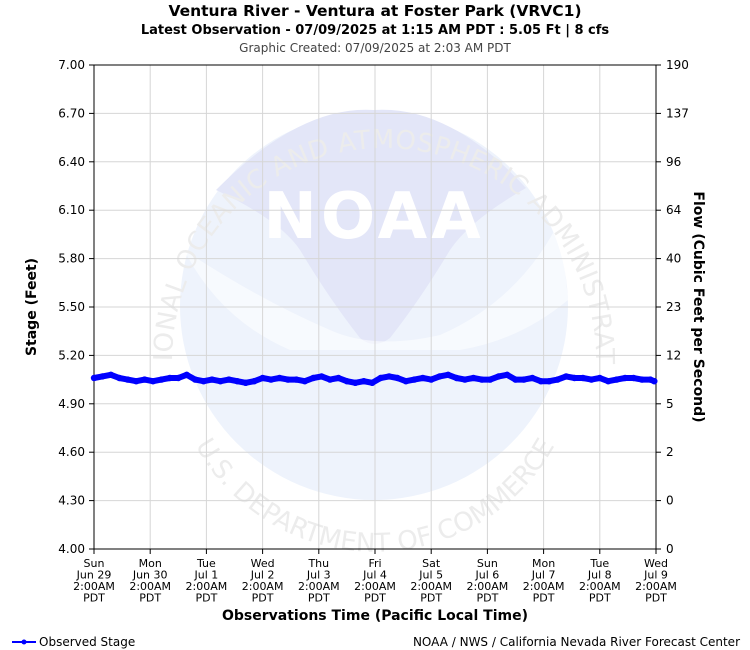  What do you see at coordinates (670, 404) in the screenshot?
I see `y2-tick-label-7: 5` at bounding box center [670, 404].